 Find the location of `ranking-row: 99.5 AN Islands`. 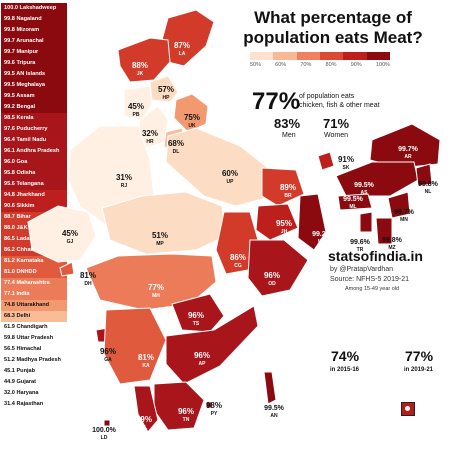

ranking-row: 99.5 AN Islands is located at coordinates (34, 74).